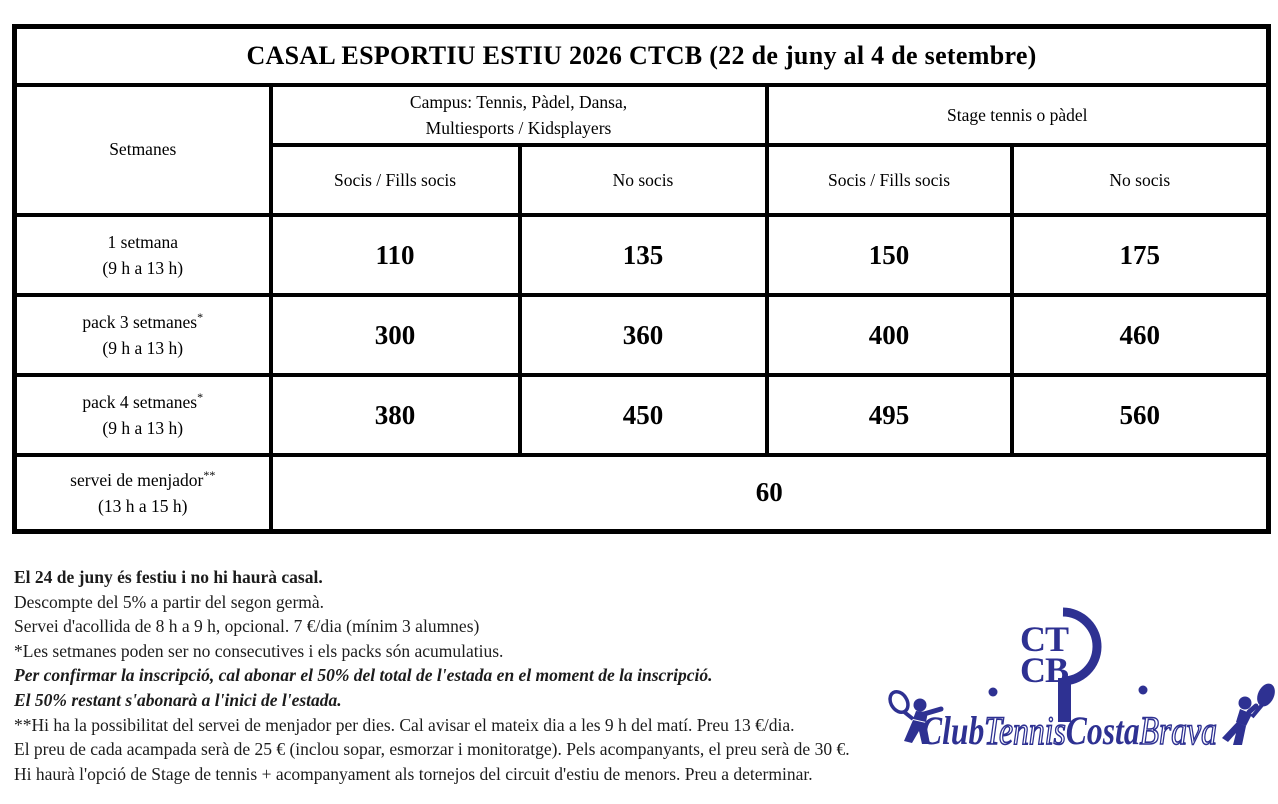 Image resolution: width=1278 pixels, height=804 pixels. I want to click on logo-wordmark: ClubTennisCostaBrava, so click(1069, 730).